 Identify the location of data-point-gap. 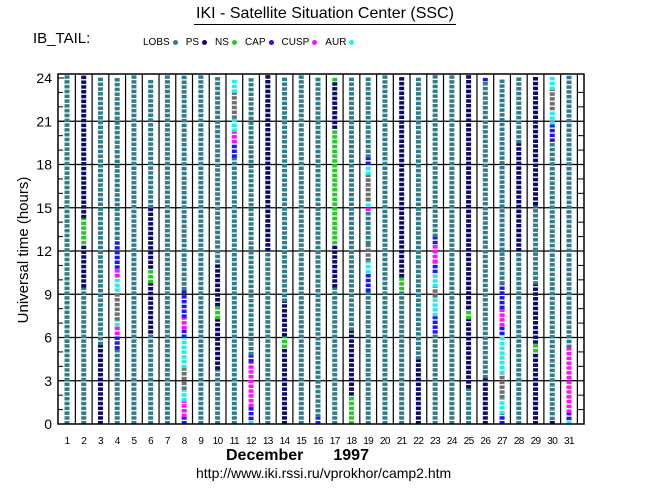
(368, 189).